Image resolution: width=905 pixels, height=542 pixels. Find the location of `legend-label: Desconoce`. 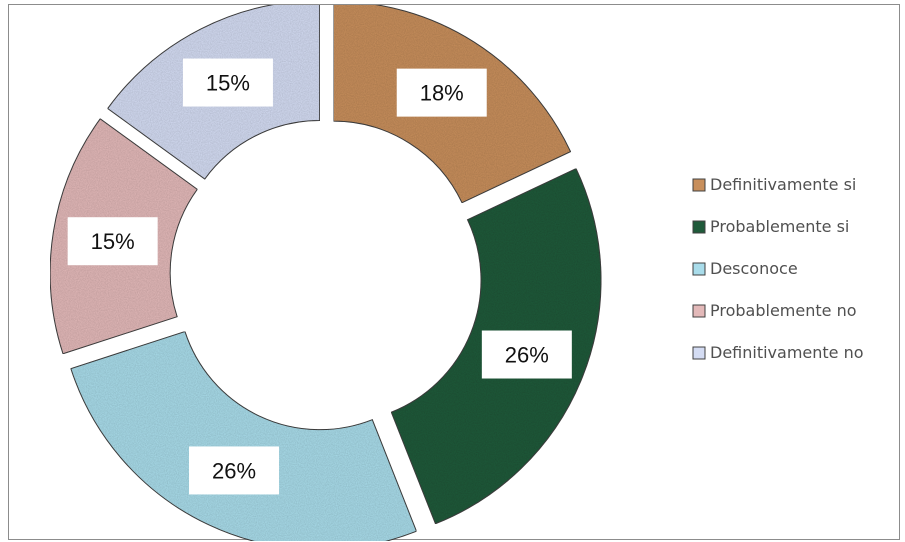

legend-label: Desconoce is located at coordinates (754, 268).